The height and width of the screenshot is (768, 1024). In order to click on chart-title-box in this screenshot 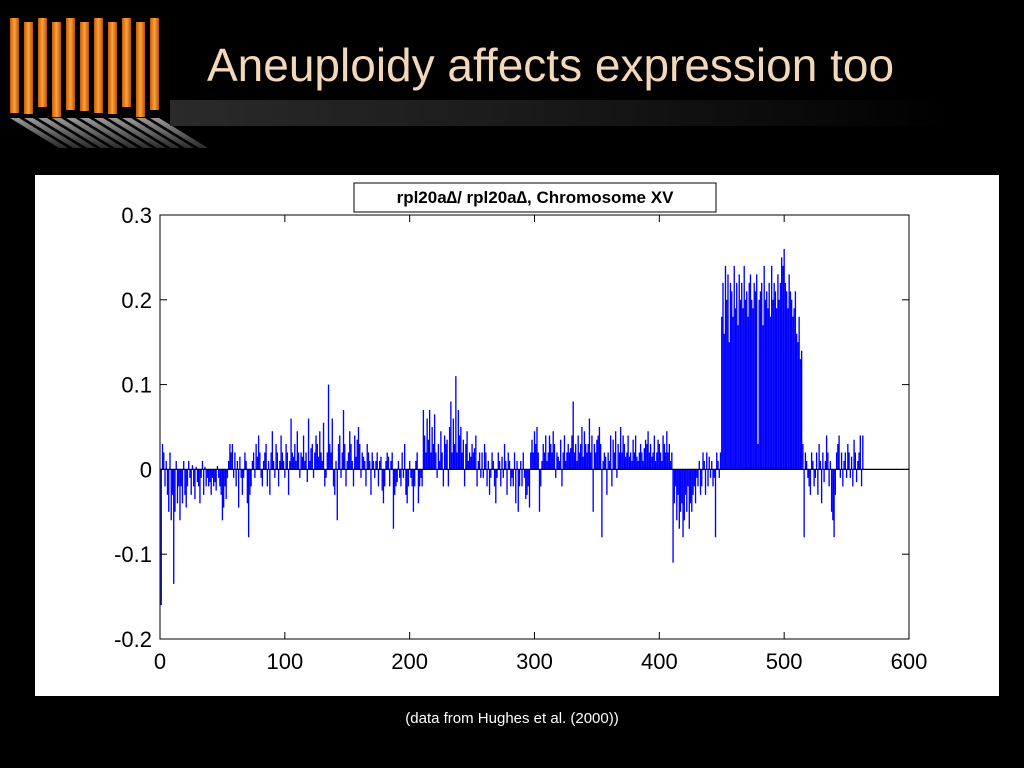, I will do `click(535, 197)`.